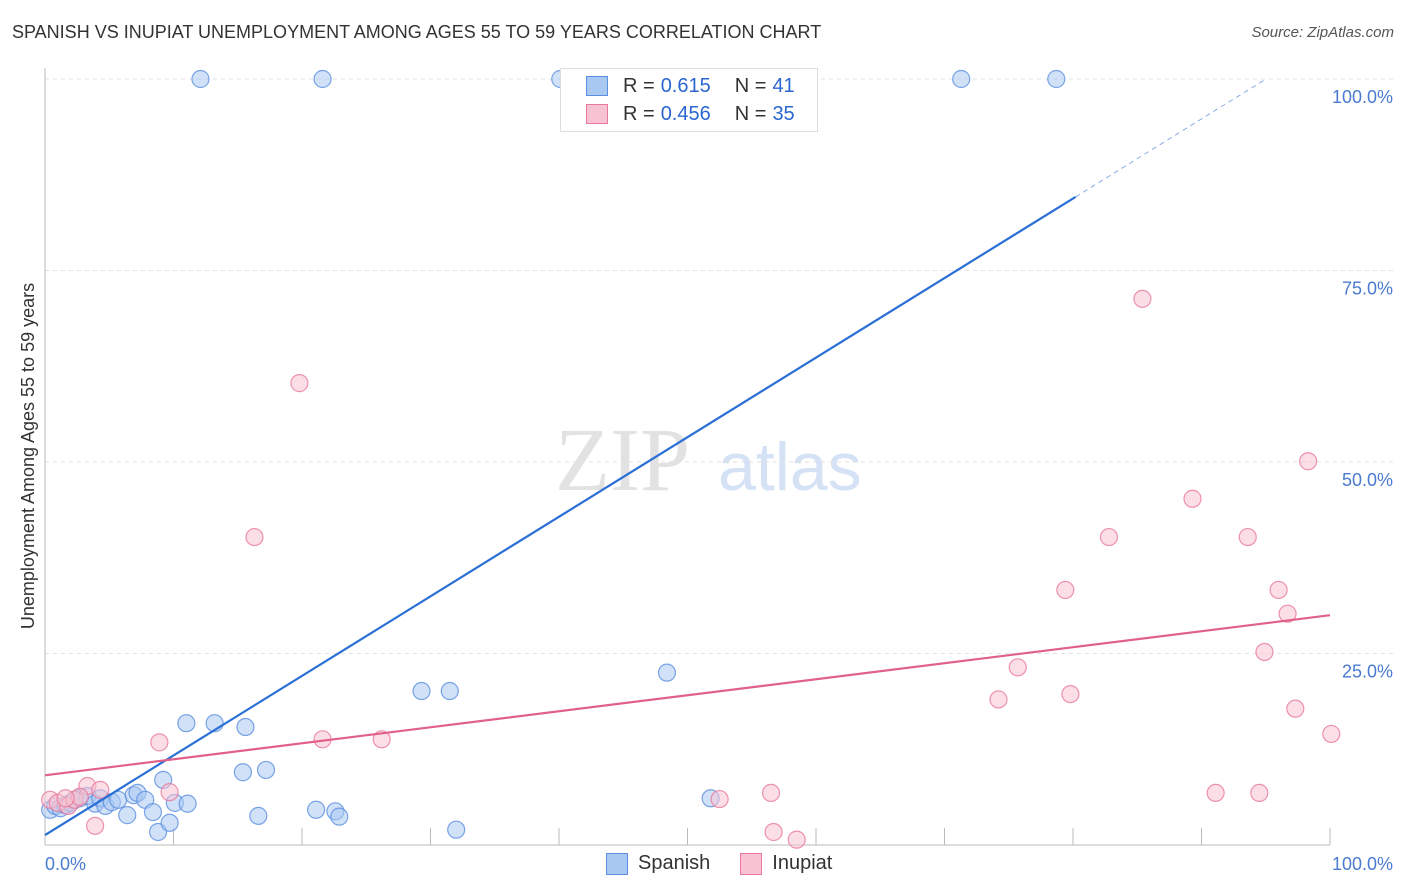 Image resolution: width=1406 pixels, height=892 pixels. What do you see at coordinates (719, 863) in the screenshot?
I see `series-legend: Spanish Inupiat` at bounding box center [719, 863].